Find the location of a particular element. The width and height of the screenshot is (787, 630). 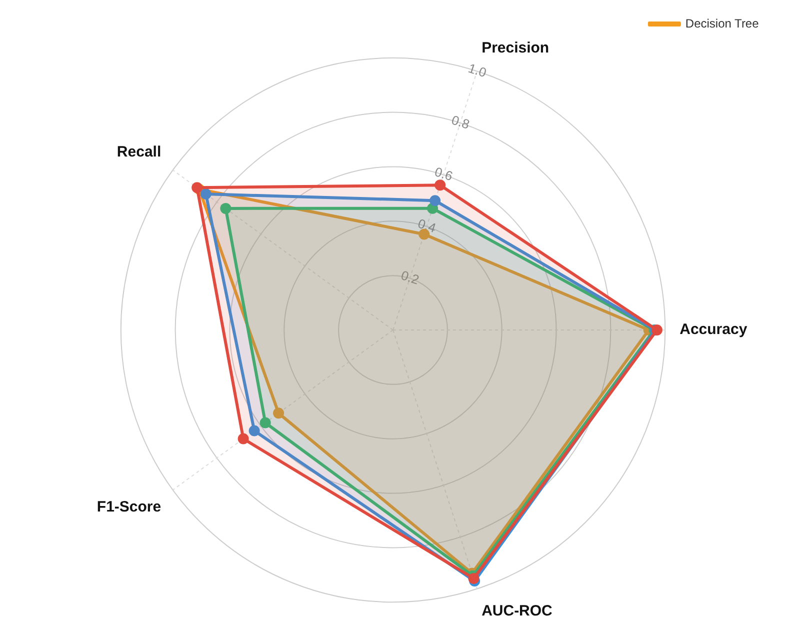

y-tick-label: 0.6 is located at coordinates (443, 174).